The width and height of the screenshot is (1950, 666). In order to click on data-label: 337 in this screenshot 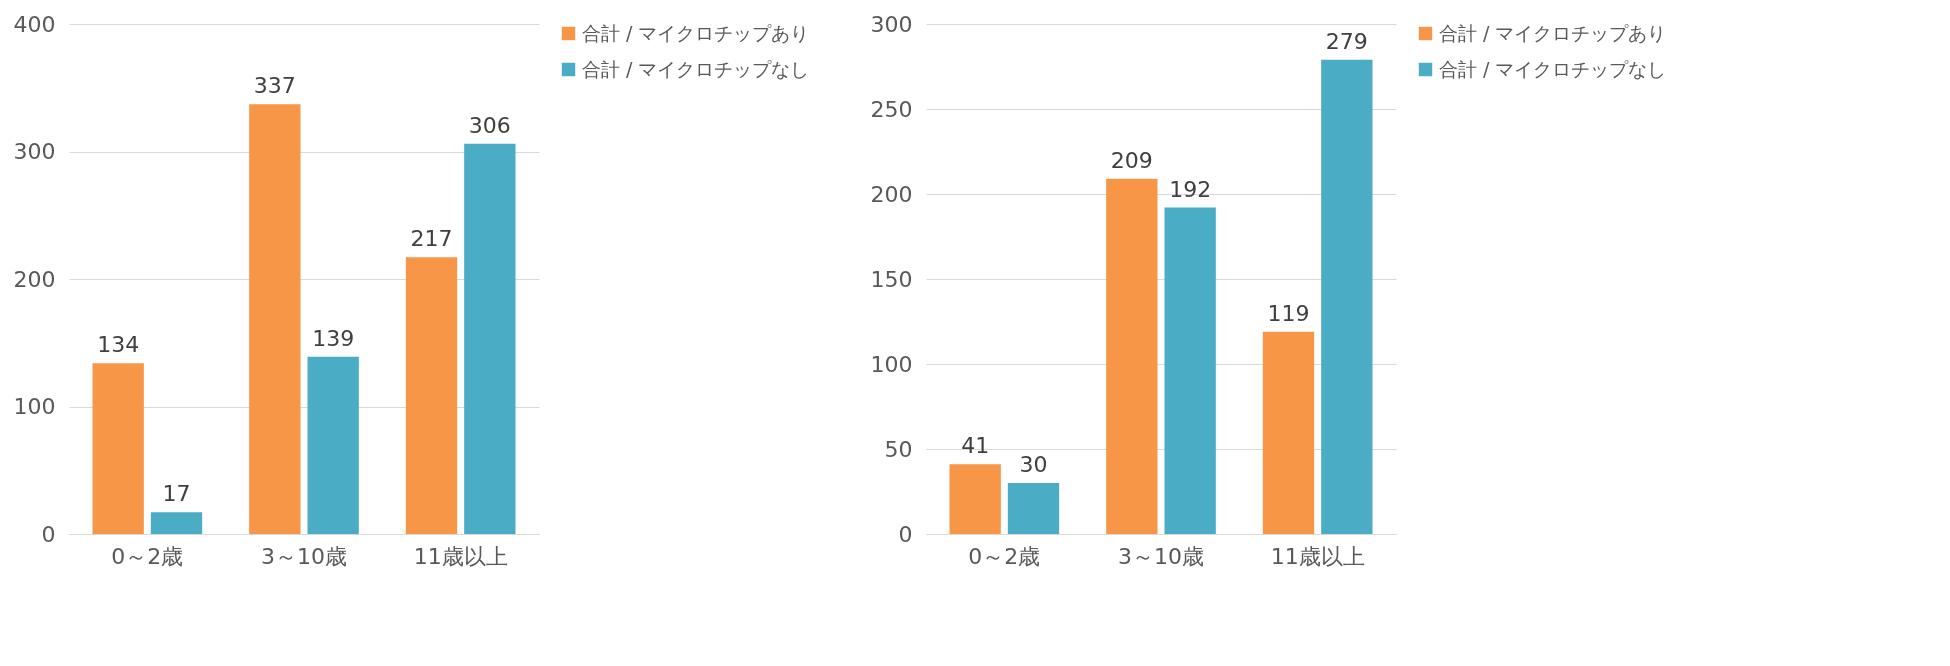, I will do `click(274, 86)`.